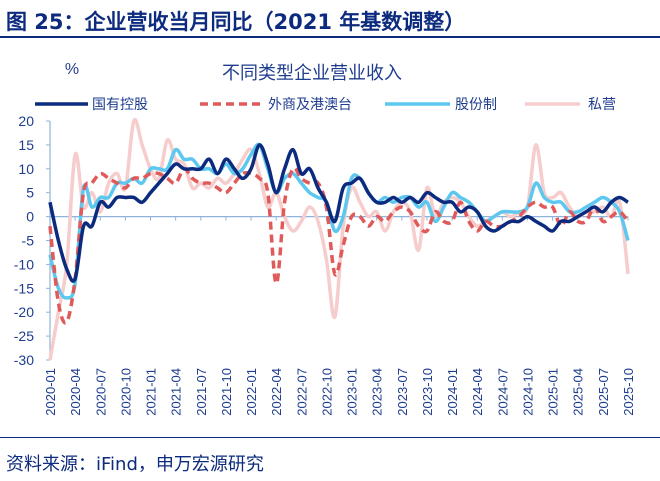  Describe the element at coordinates (26, 169) in the screenshot. I see `y-tick-label: 10` at that location.